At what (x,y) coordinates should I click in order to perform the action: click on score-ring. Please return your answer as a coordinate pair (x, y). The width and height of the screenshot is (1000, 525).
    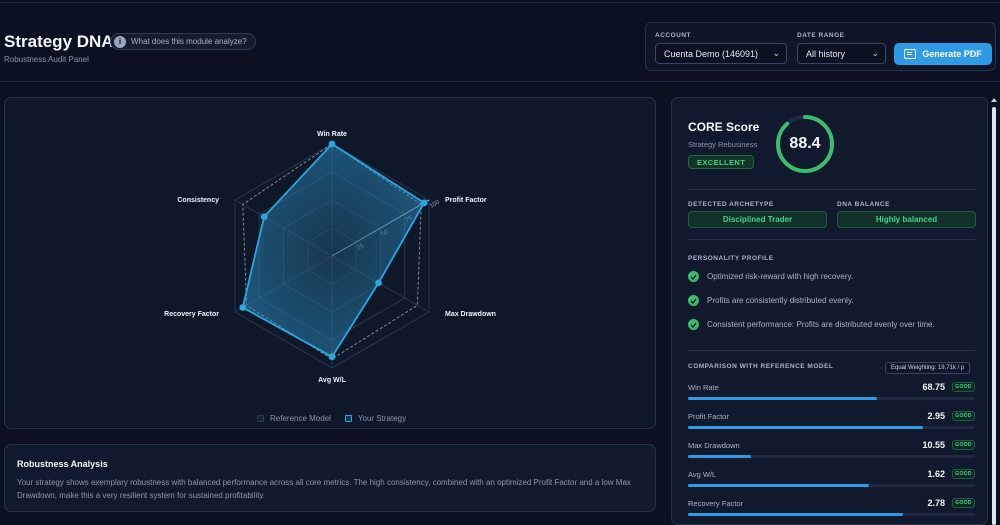
    Looking at the image, I should click on (805, 144).